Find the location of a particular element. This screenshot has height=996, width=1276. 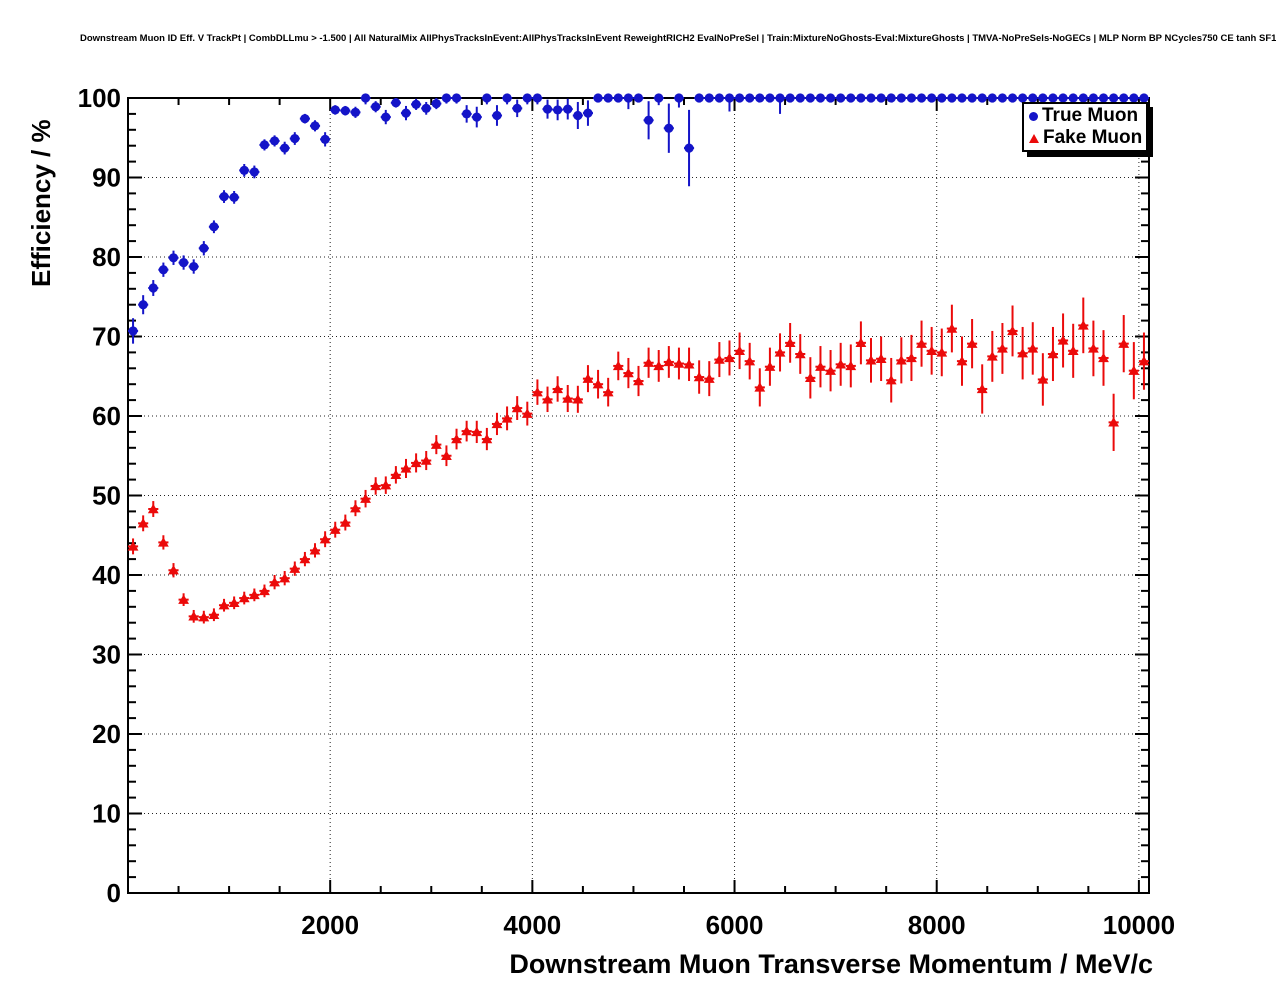

x-tick-label: 6000 is located at coordinates (735, 925).